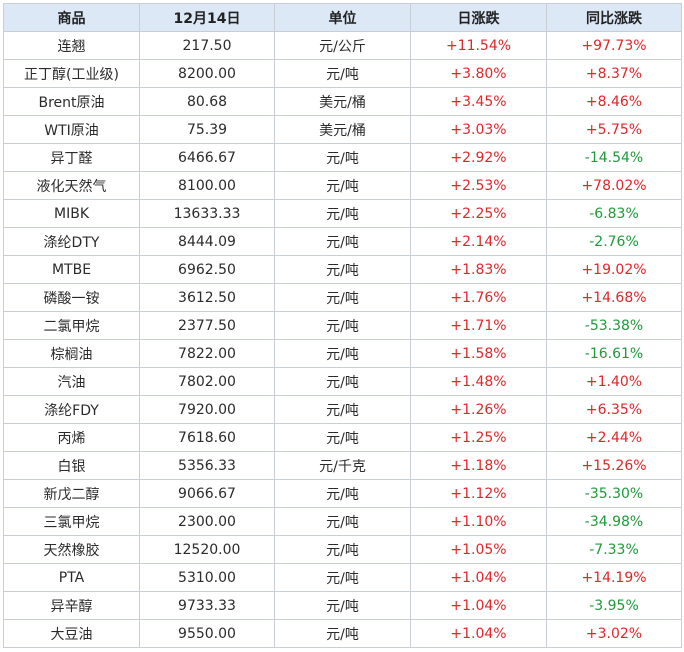 The width and height of the screenshot is (684, 652). What do you see at coordinates (207, 269) in the screenshot?
I see `price-cell: 6962.50` at bounding box center [207, 269].